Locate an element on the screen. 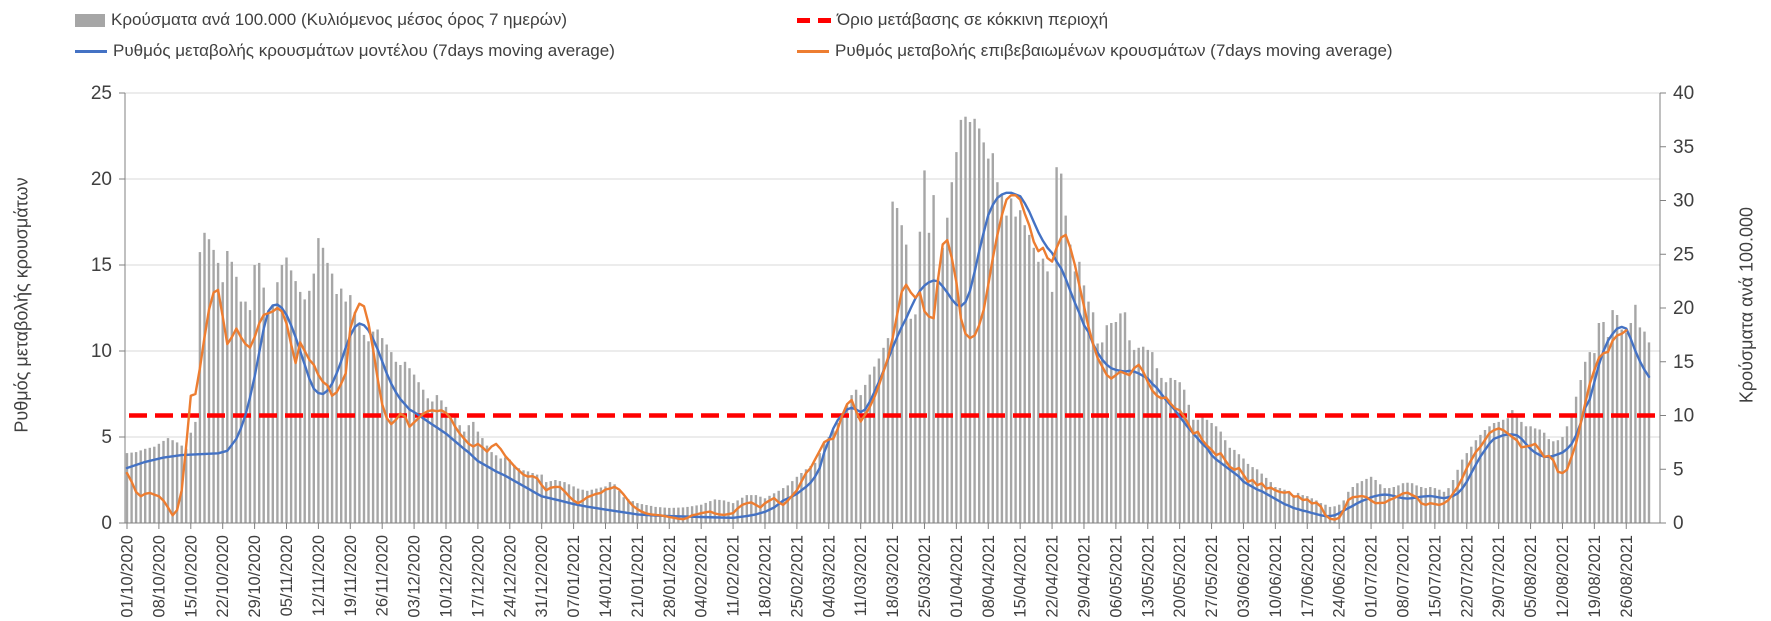  x-tick-label: 24/06/2021 is located at coordinates (1340, 576).